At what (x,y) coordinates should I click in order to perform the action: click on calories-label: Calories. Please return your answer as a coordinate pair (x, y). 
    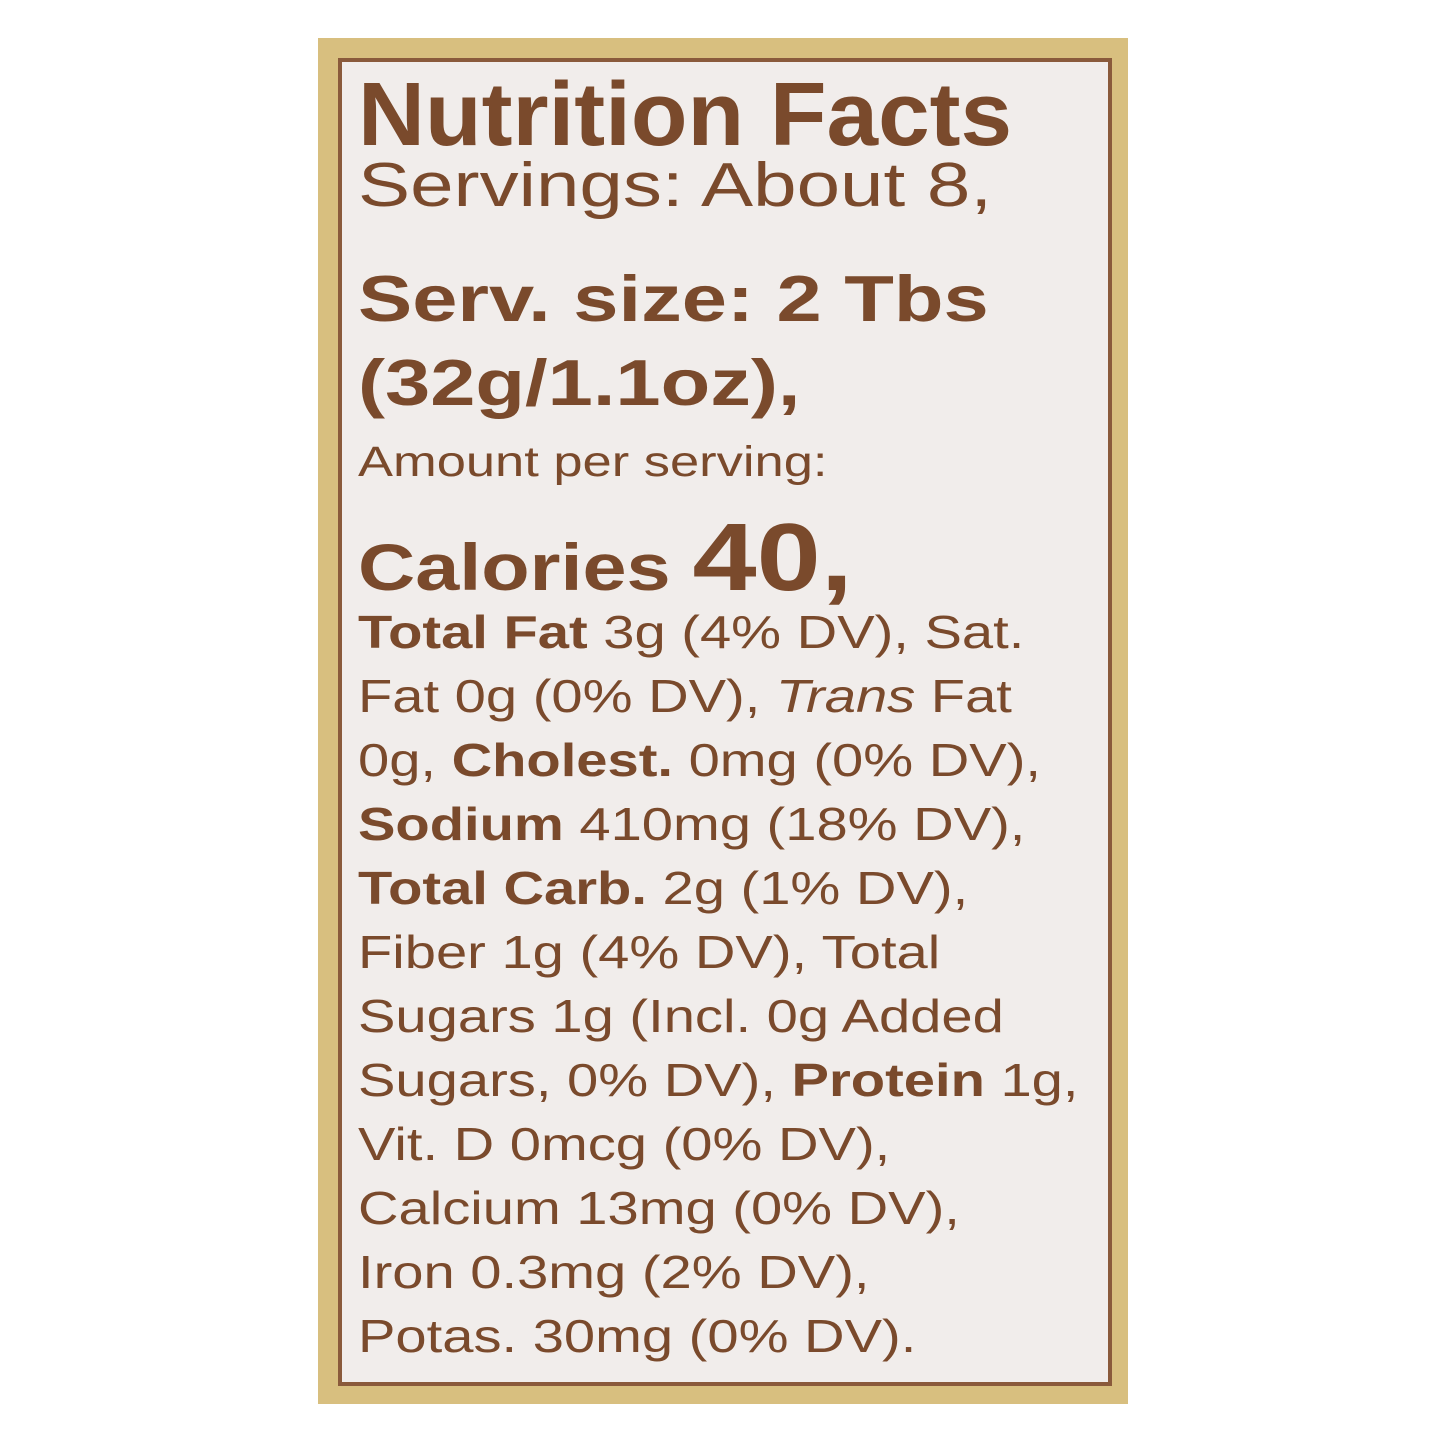
    Looking at the image, I should click on (525, 567).